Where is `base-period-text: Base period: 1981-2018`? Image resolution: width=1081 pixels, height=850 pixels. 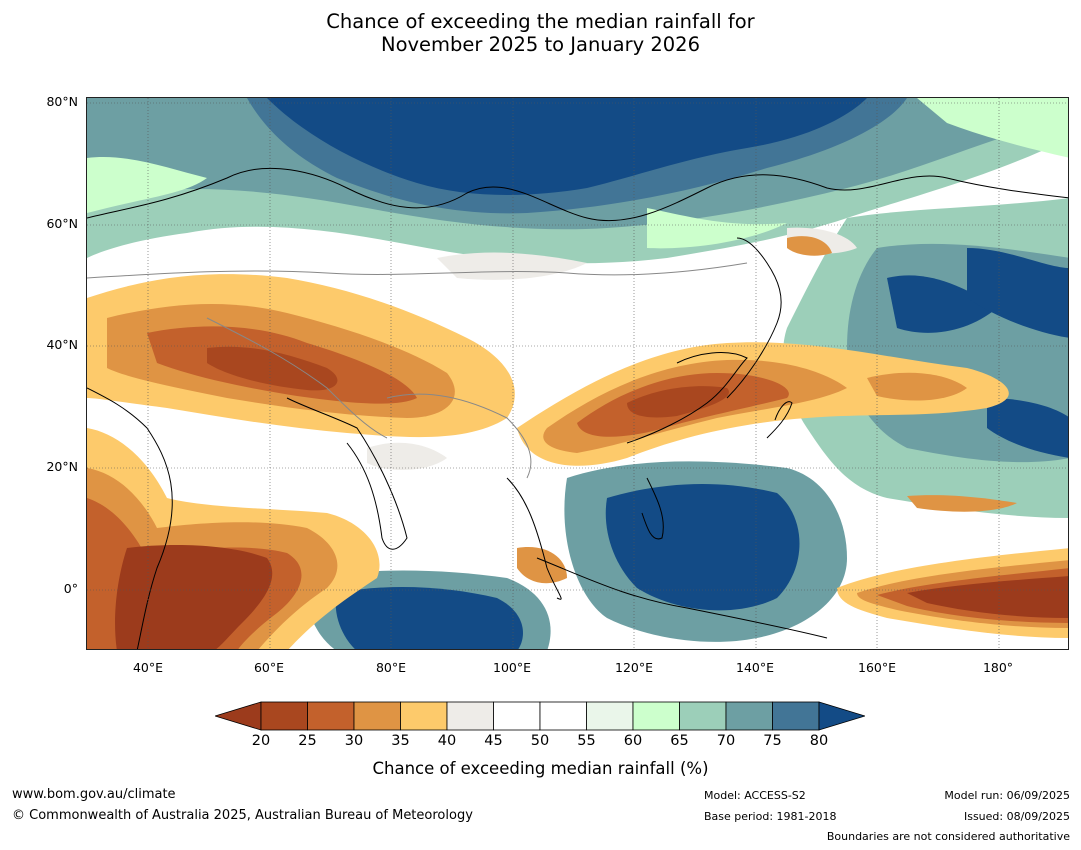
base-period-text: Base period: 1981-2018 is located at coordinates (770, 816).